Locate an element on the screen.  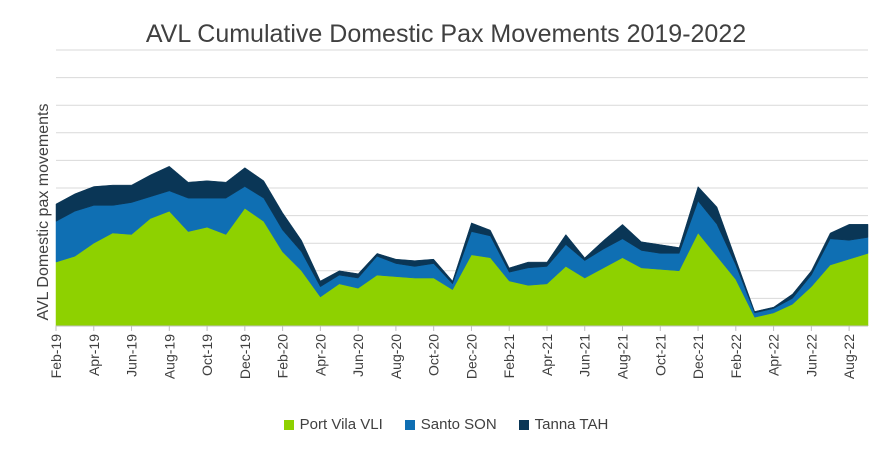
legend: Port Vila VLI Santo SON Tanna TAH is located at coordinates (446, 424).